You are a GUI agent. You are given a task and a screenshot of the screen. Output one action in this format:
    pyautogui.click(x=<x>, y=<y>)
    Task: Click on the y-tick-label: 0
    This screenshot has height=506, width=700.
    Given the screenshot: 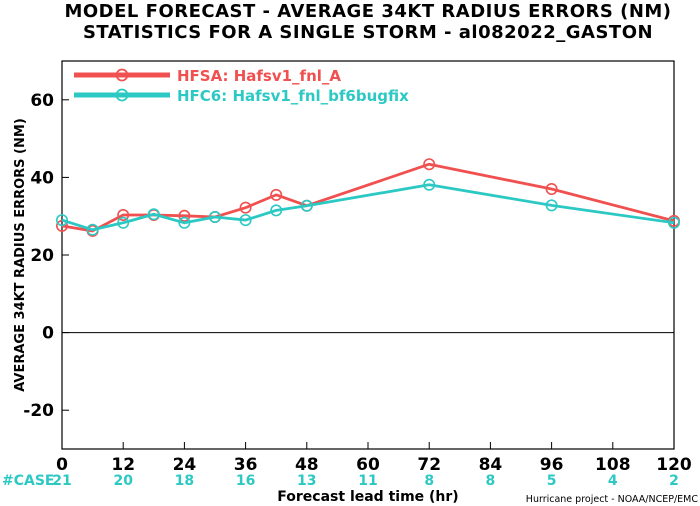 What is the action you would take?
    pyautogui.click(x=48, y=334)
    